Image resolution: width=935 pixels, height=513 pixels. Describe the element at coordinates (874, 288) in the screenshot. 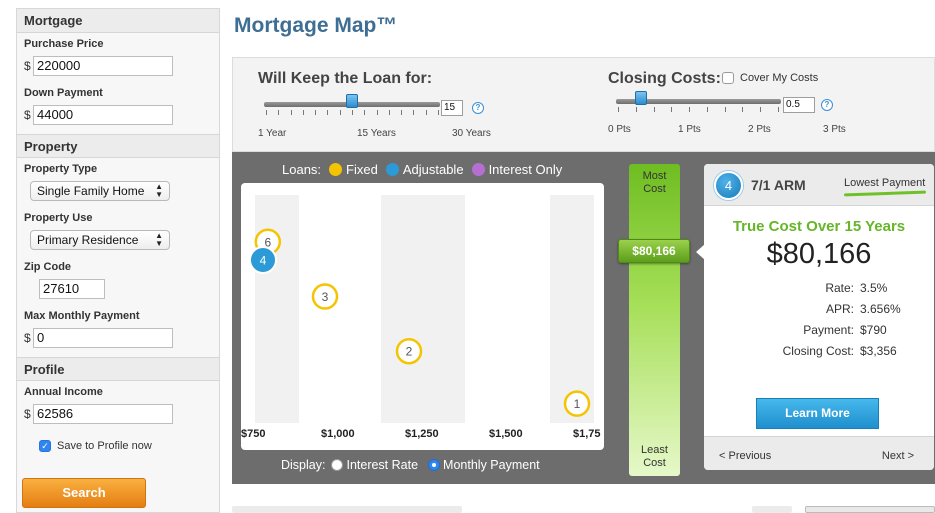

I see `rate-value: 3.5%` at that location.